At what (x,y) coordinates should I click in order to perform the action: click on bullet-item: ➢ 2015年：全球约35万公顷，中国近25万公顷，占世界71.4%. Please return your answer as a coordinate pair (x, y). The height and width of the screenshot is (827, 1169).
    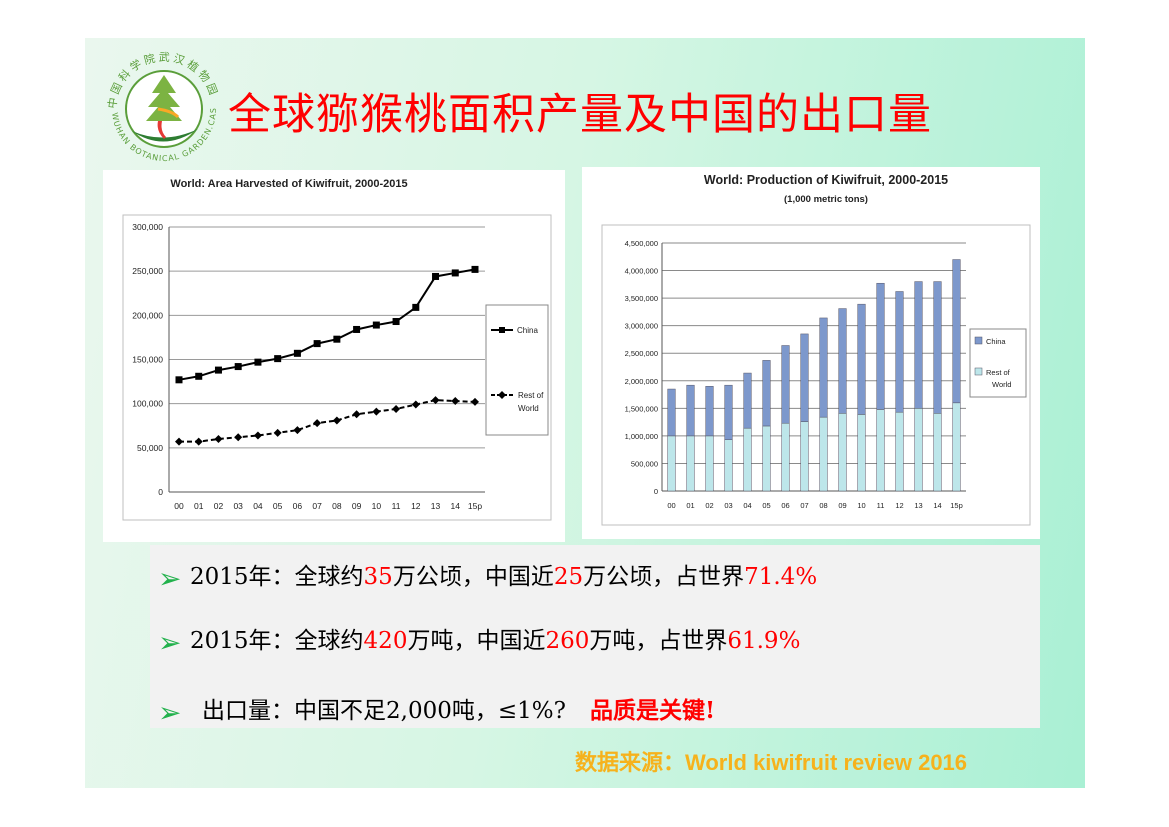
    Looking at the image, I should click on (487, 576).